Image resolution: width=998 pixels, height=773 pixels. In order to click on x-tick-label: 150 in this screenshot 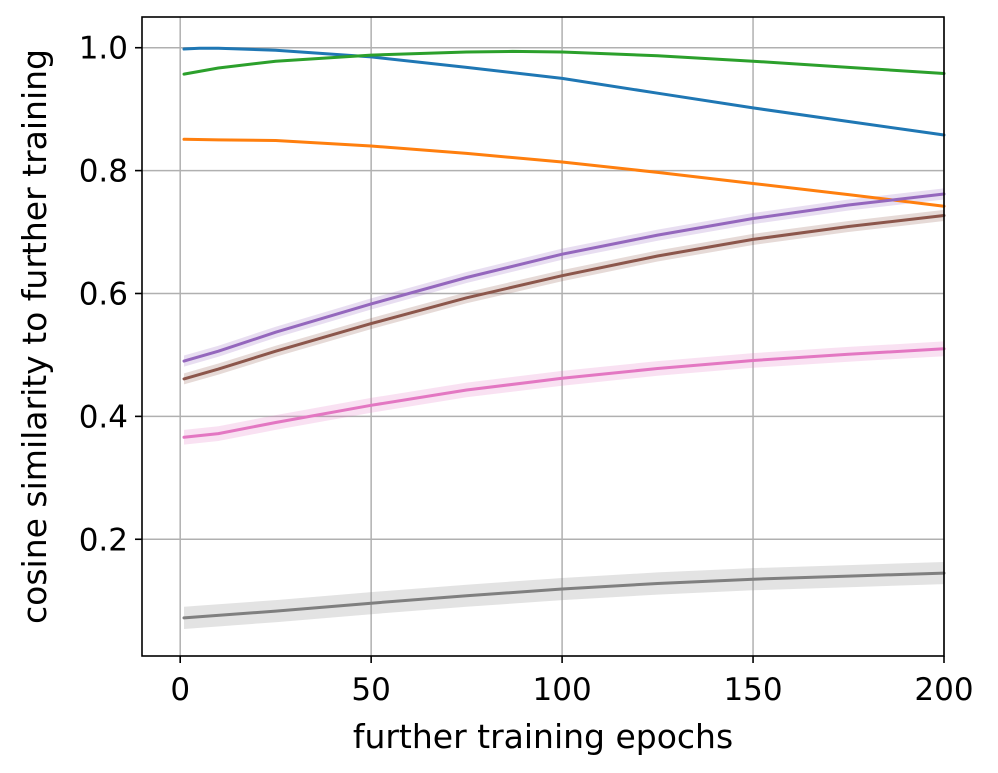, I will do `click(752, 690)`.